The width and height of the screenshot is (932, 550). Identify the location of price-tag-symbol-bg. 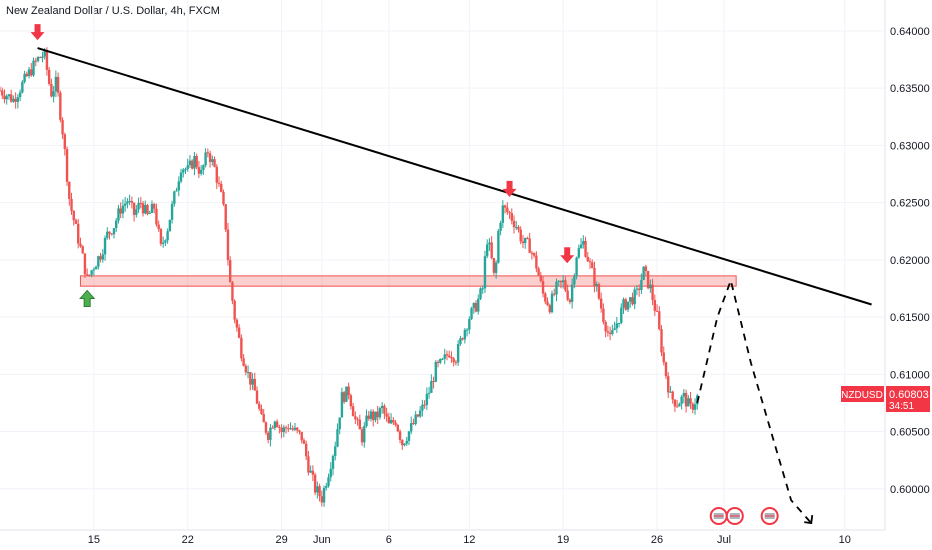
(862, 394).